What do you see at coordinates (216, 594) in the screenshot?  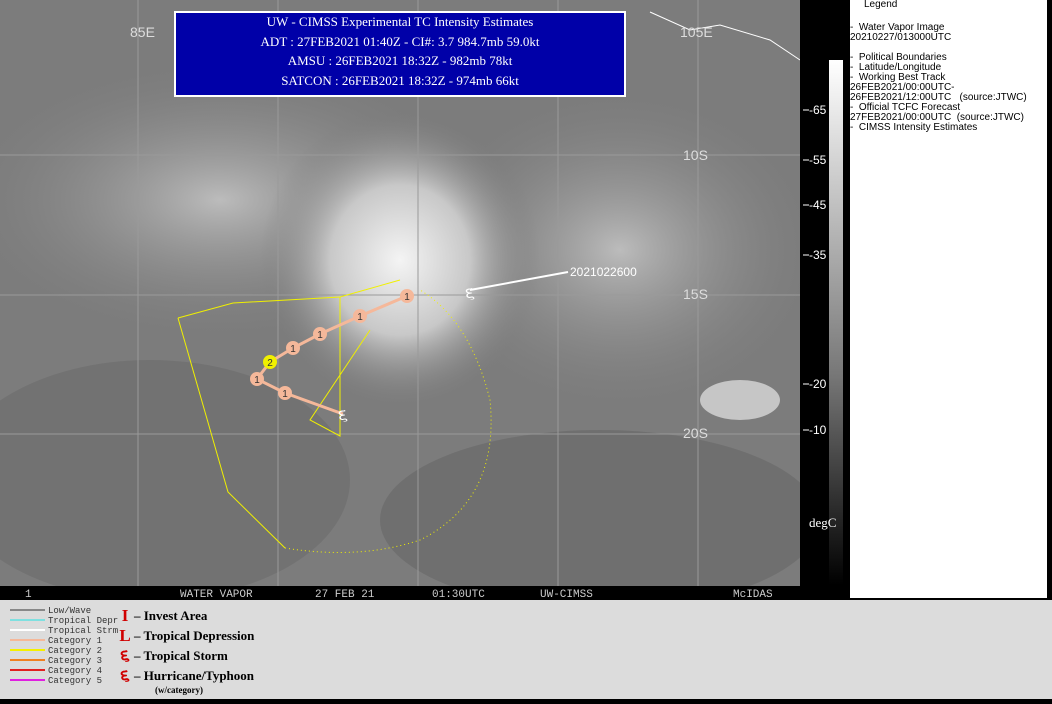 I see `status: WATER VAPOR` at bounding box center [216, 594].